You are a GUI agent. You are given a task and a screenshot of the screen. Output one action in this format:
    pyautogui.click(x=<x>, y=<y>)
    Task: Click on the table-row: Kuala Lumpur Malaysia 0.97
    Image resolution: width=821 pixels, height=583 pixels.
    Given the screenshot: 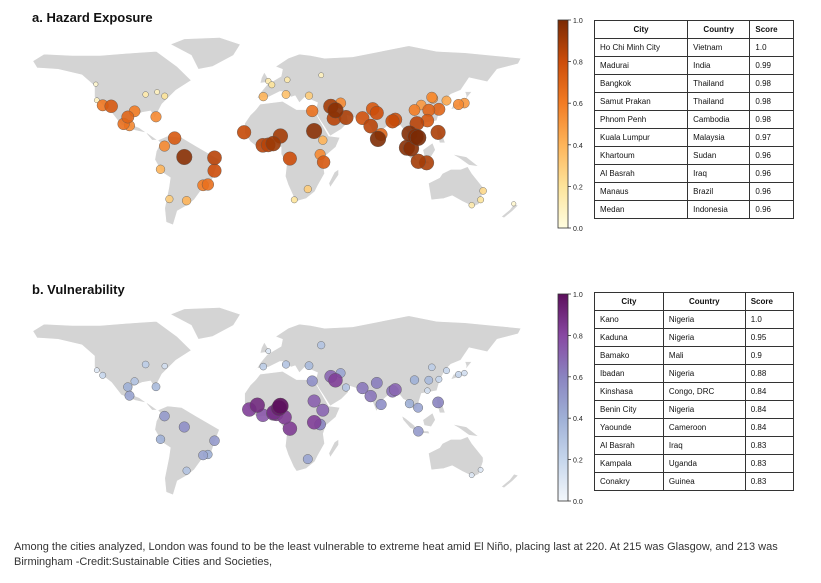 What is the action you would take?
    pyautogui.click(x=693, y=137)
    